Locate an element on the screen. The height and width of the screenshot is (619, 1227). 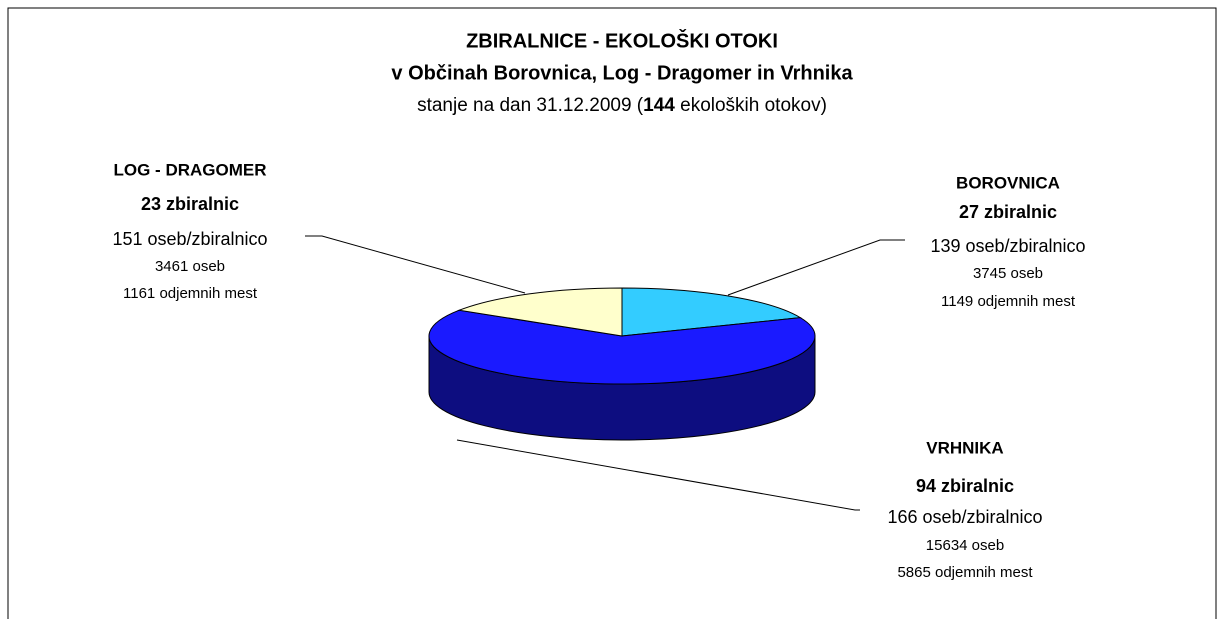
slice-detail: 3745 oseb is located at coordinates (1008, 273).